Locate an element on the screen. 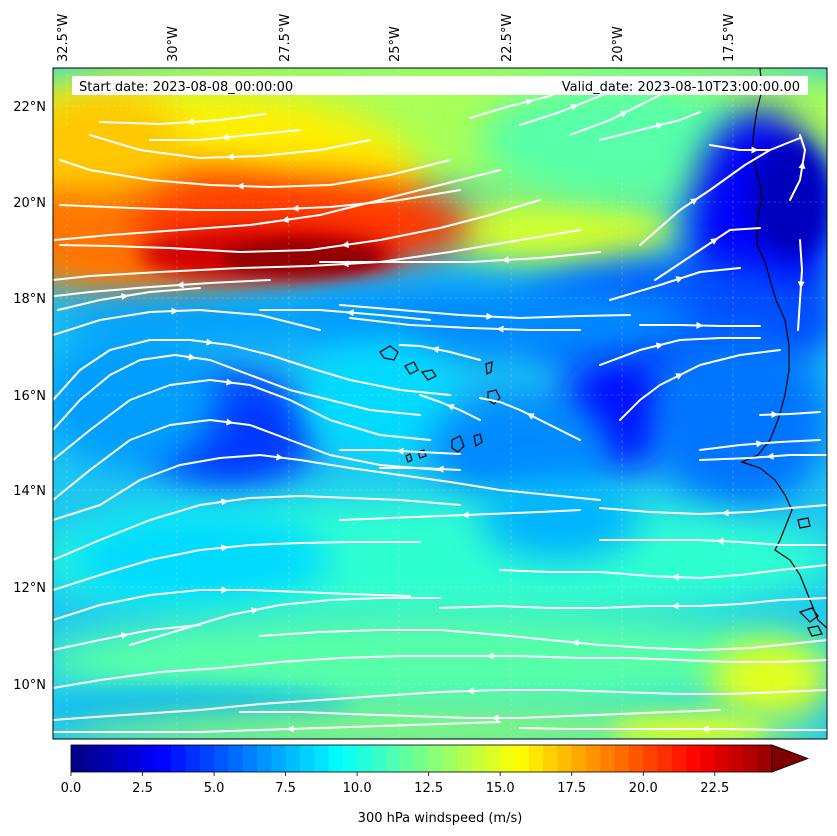  lat-label: 16°N is located at coordinates (29, 396).